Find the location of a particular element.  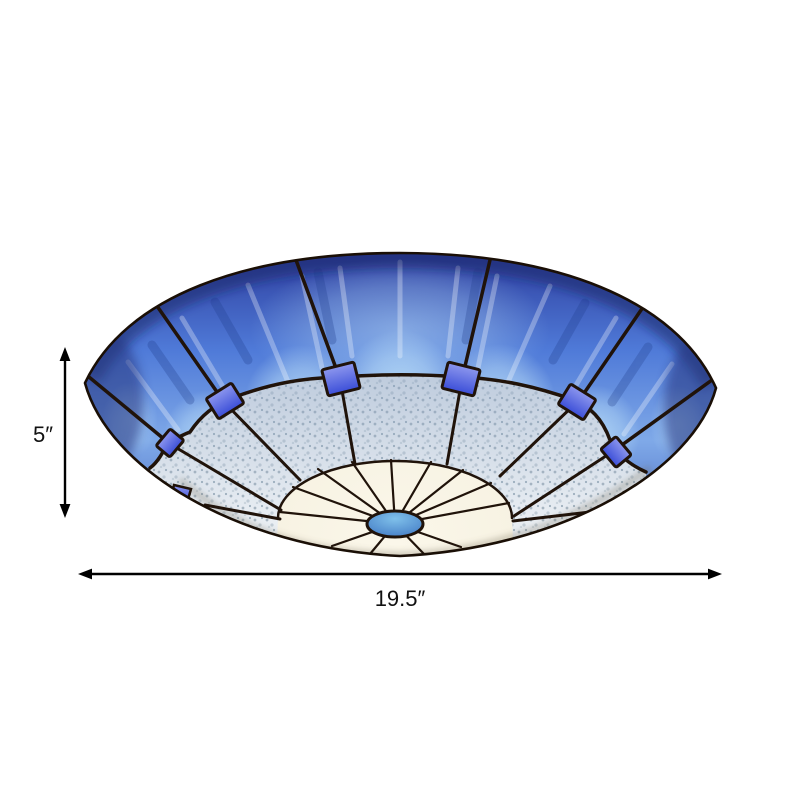

lamp-rim-shadow is located at coordinates (400, 321).